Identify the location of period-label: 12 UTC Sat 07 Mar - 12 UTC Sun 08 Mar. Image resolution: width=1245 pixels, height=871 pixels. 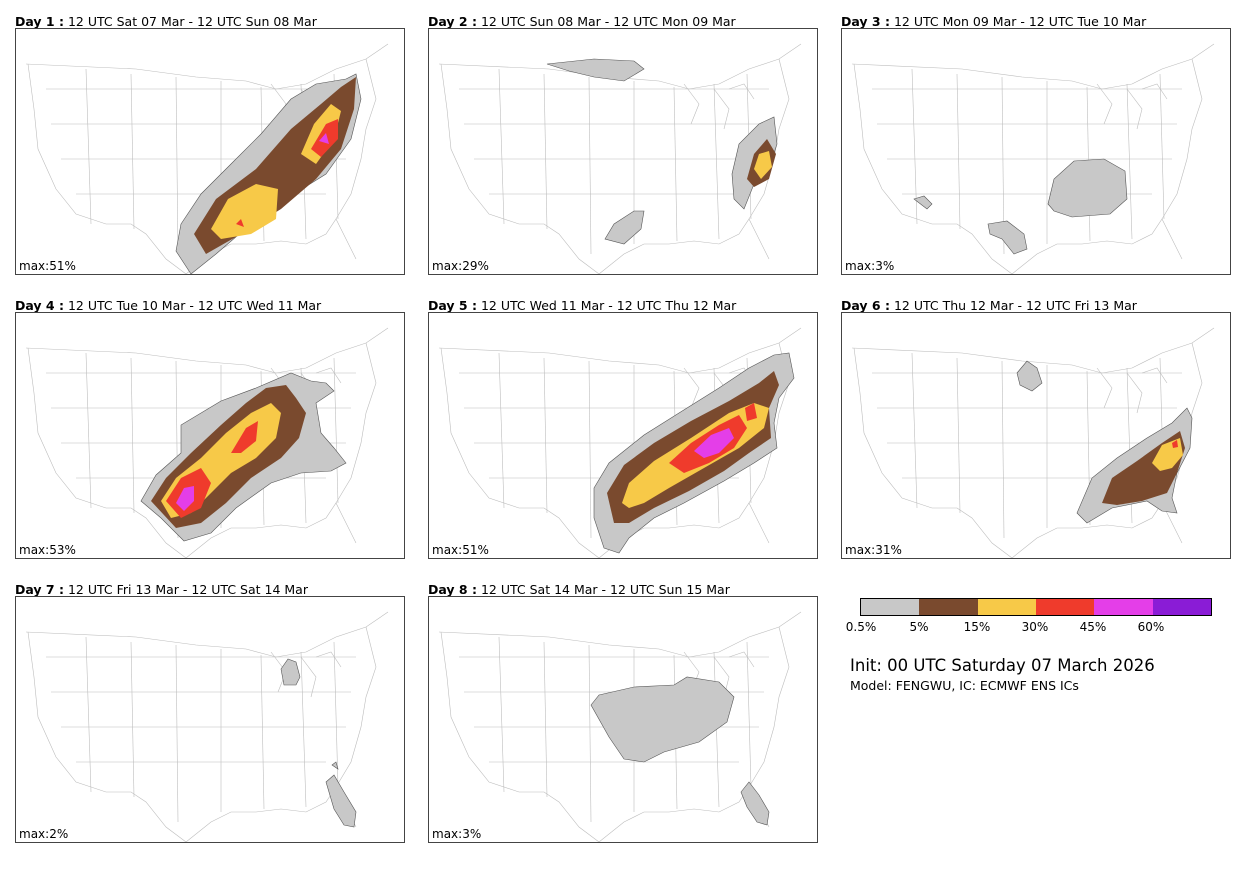
(192, 21).